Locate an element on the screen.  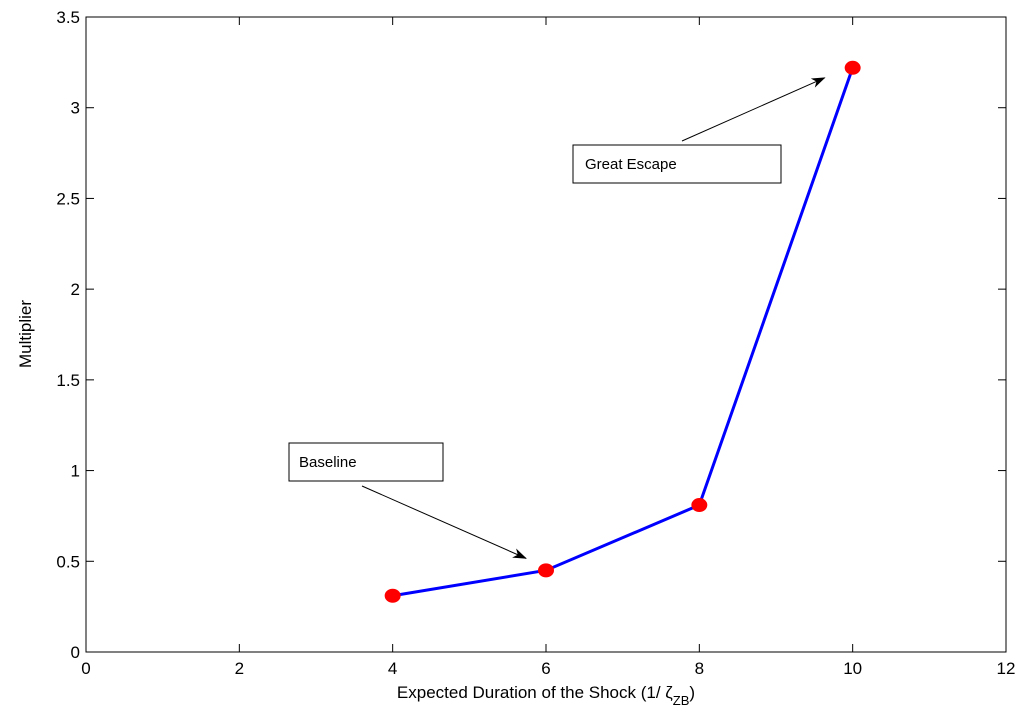
y-tick-label: 3 is located at coordinates (75, 108).